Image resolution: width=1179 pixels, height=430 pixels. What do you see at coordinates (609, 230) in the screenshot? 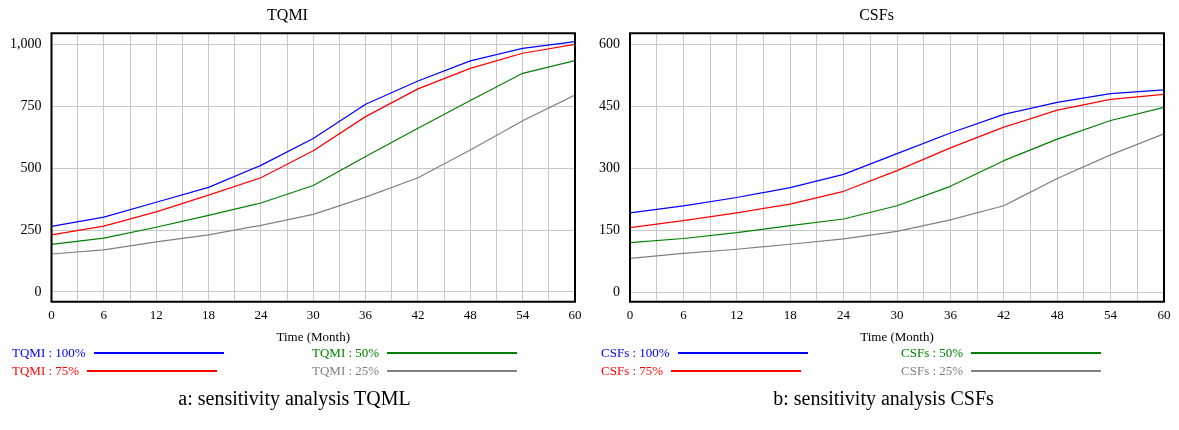
I see `y-tick-label: 150` at bounding box center [609, 230].